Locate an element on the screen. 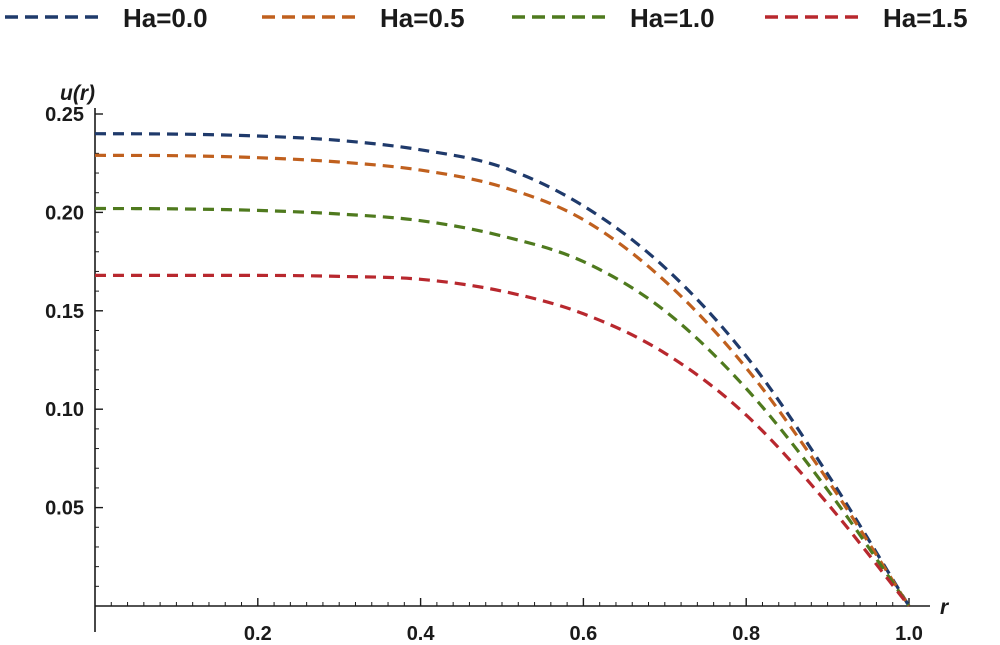 This screenshot has width=1000, height=645. x-axis-title: r is located at coordinates (945, 607).